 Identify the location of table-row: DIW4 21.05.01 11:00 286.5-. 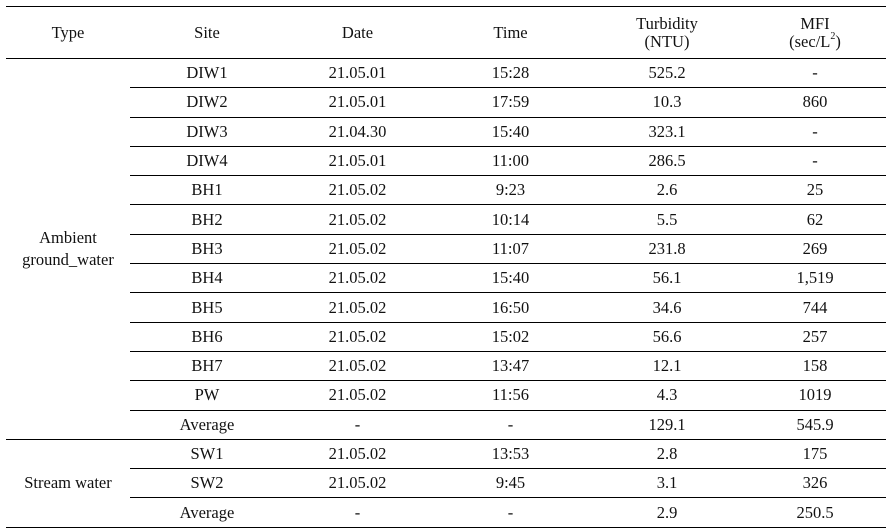
(446, 161).